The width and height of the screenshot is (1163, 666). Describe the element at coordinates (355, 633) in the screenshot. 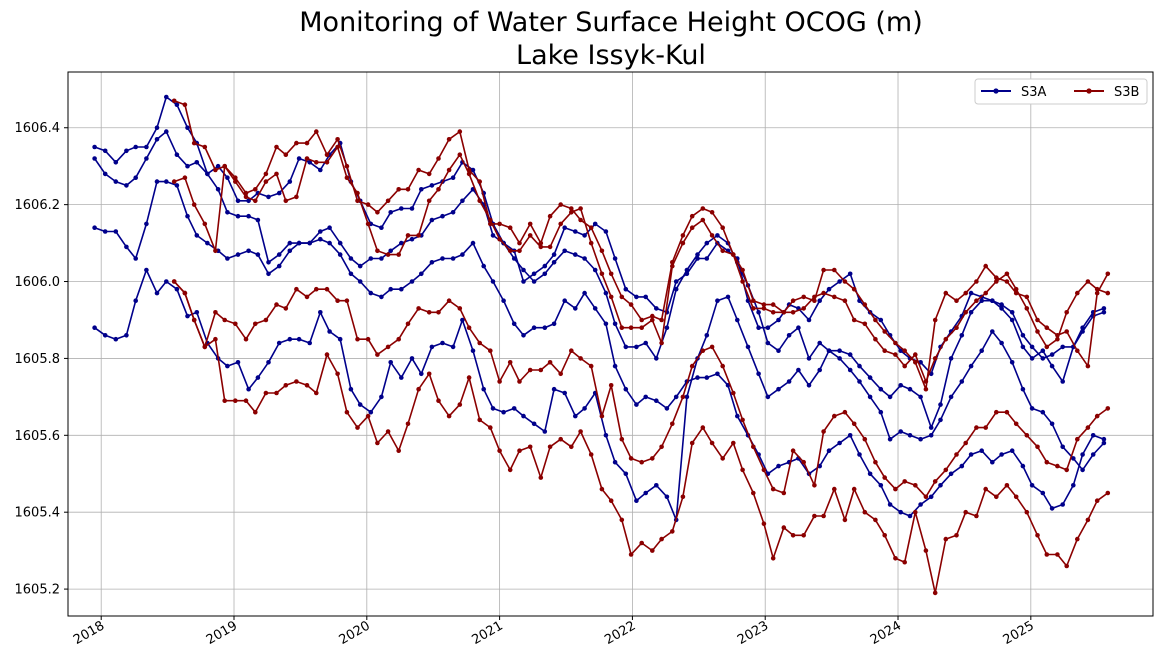

I see `x-tick-label: 2020` at that location.